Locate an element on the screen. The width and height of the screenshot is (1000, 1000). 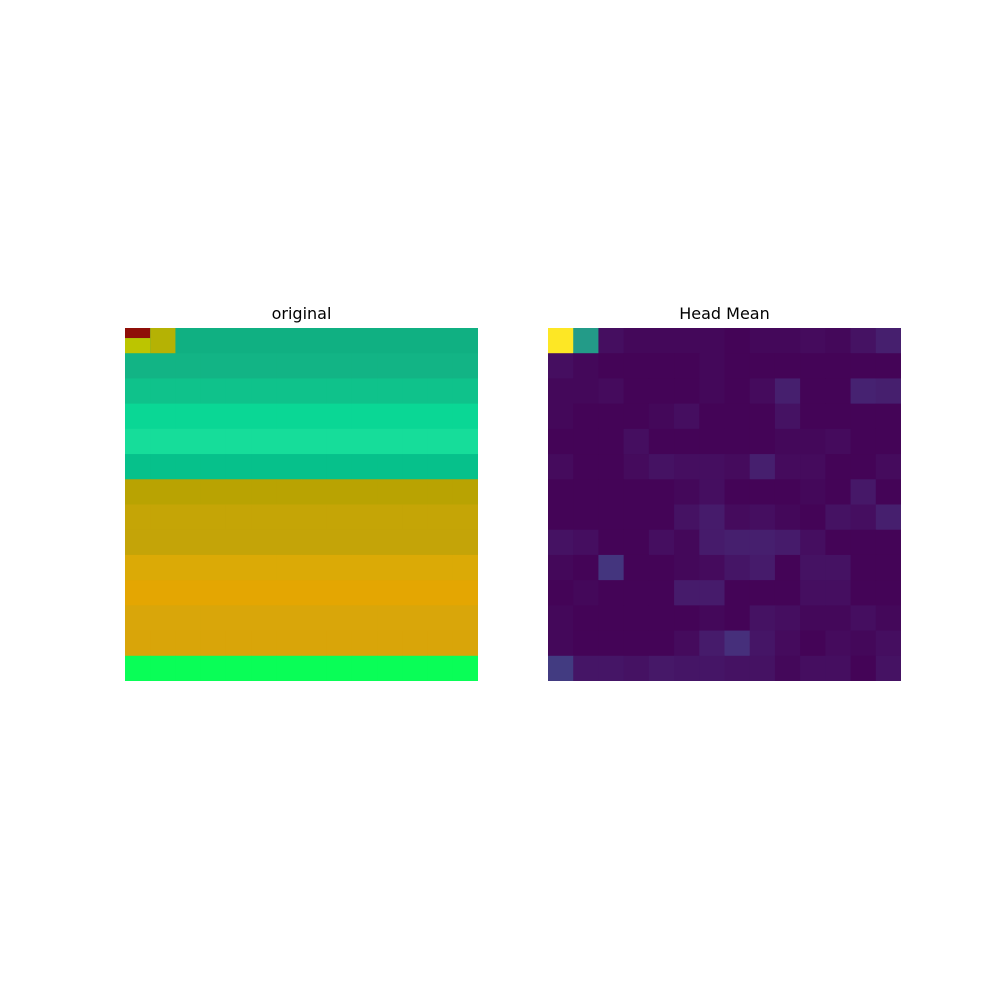
heatmap-cell-r5c9 is located at coordinates (787, 467).